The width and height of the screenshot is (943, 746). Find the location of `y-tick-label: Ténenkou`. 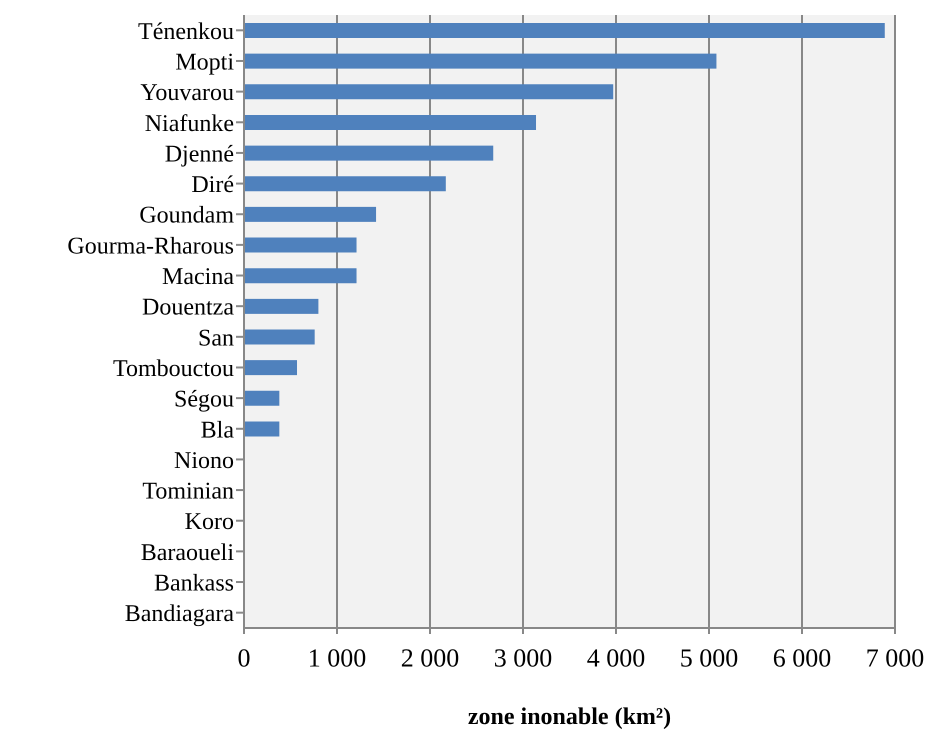

y-tick-label: Ténenkou is located at coordinates (186, 31).